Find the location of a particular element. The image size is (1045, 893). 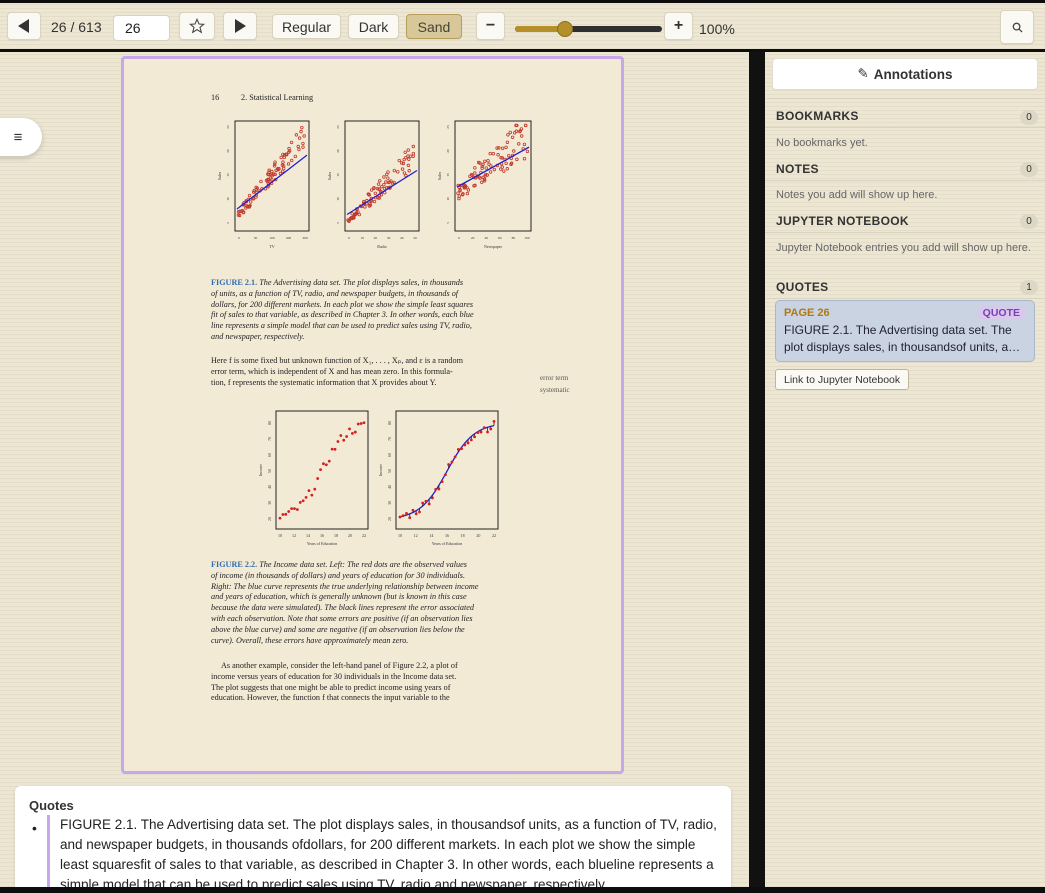

theme-dark-button: Dark is located at coordinates (373, 26).